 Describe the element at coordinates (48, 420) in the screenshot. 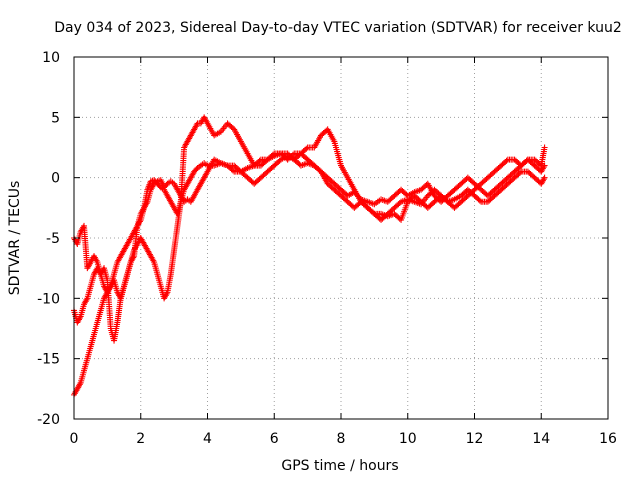

I see `y-tick-label: -20` at that location.